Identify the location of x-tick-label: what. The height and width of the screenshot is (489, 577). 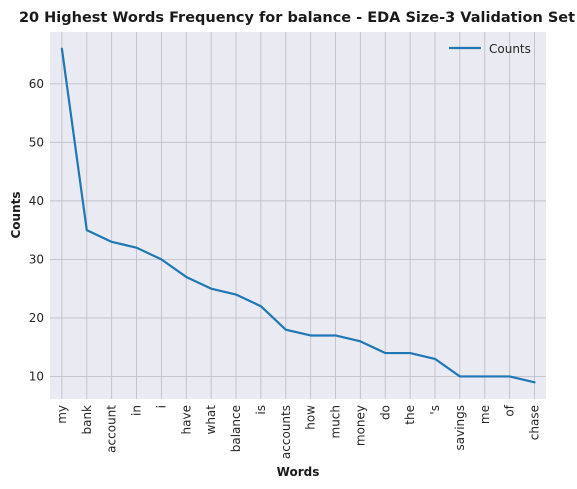
(211, 420).